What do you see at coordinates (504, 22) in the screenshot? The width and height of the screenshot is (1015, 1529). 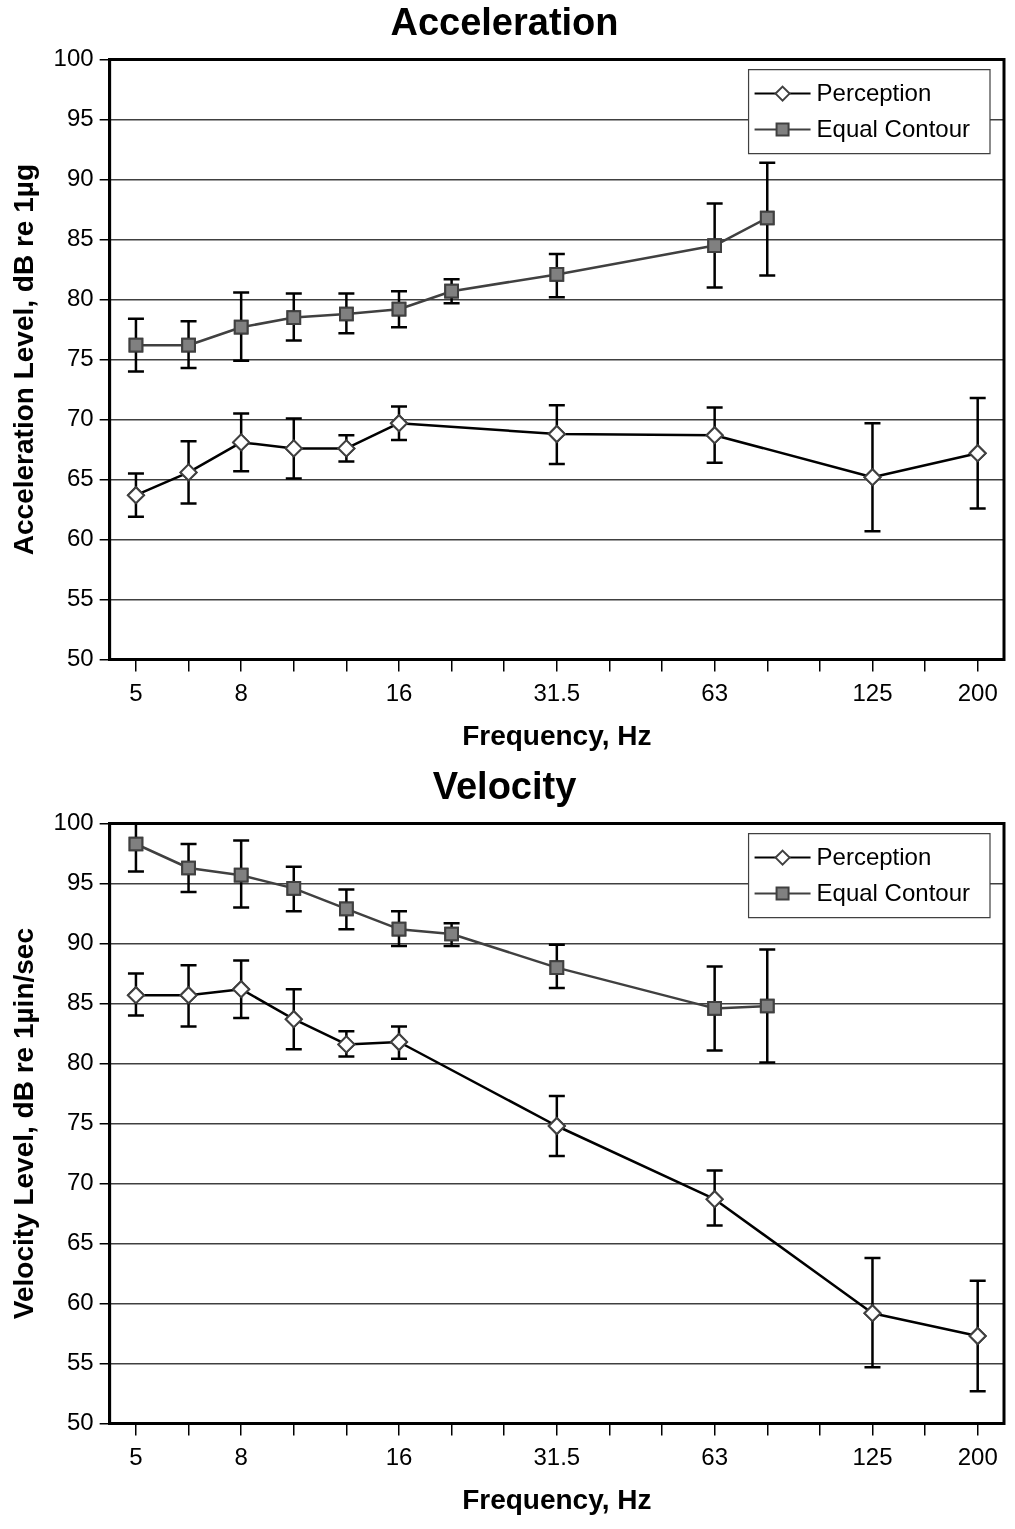 I see `chart-title: Acceleration` at bounding box center [504, 22].